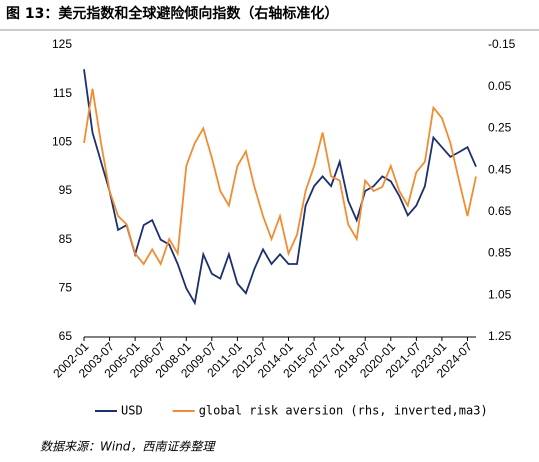 The height and width of the screenshot is (462, 539). Describe the element at coordinates (500, 128) in the screenshot. I see `y2-tick-label: 0.25` at that location.